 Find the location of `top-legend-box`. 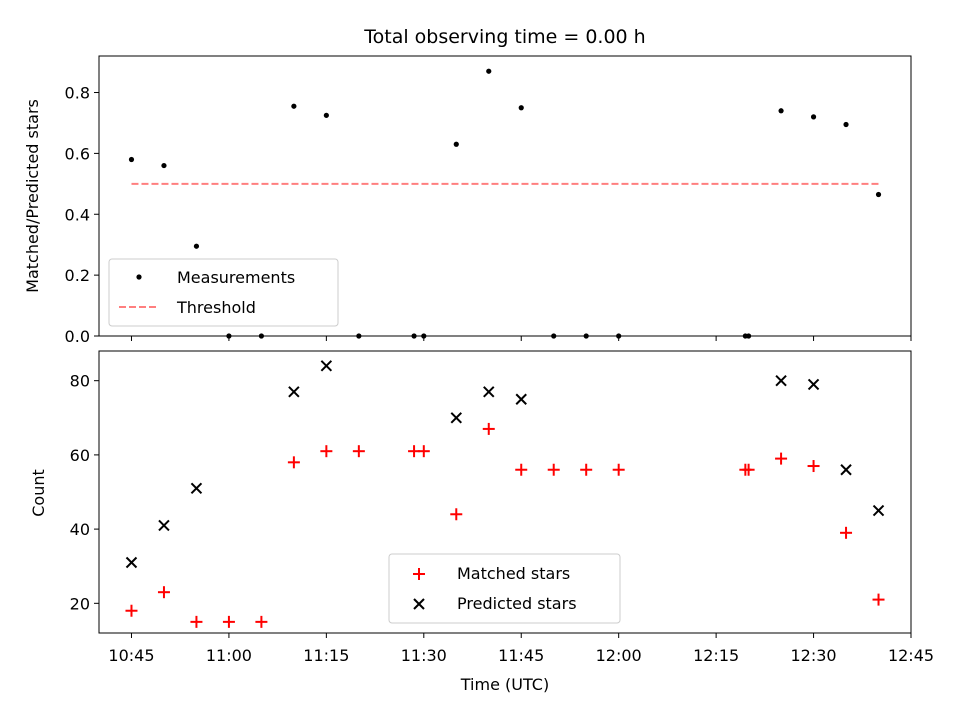

top-legend-box is located at coordinates (223, 292).